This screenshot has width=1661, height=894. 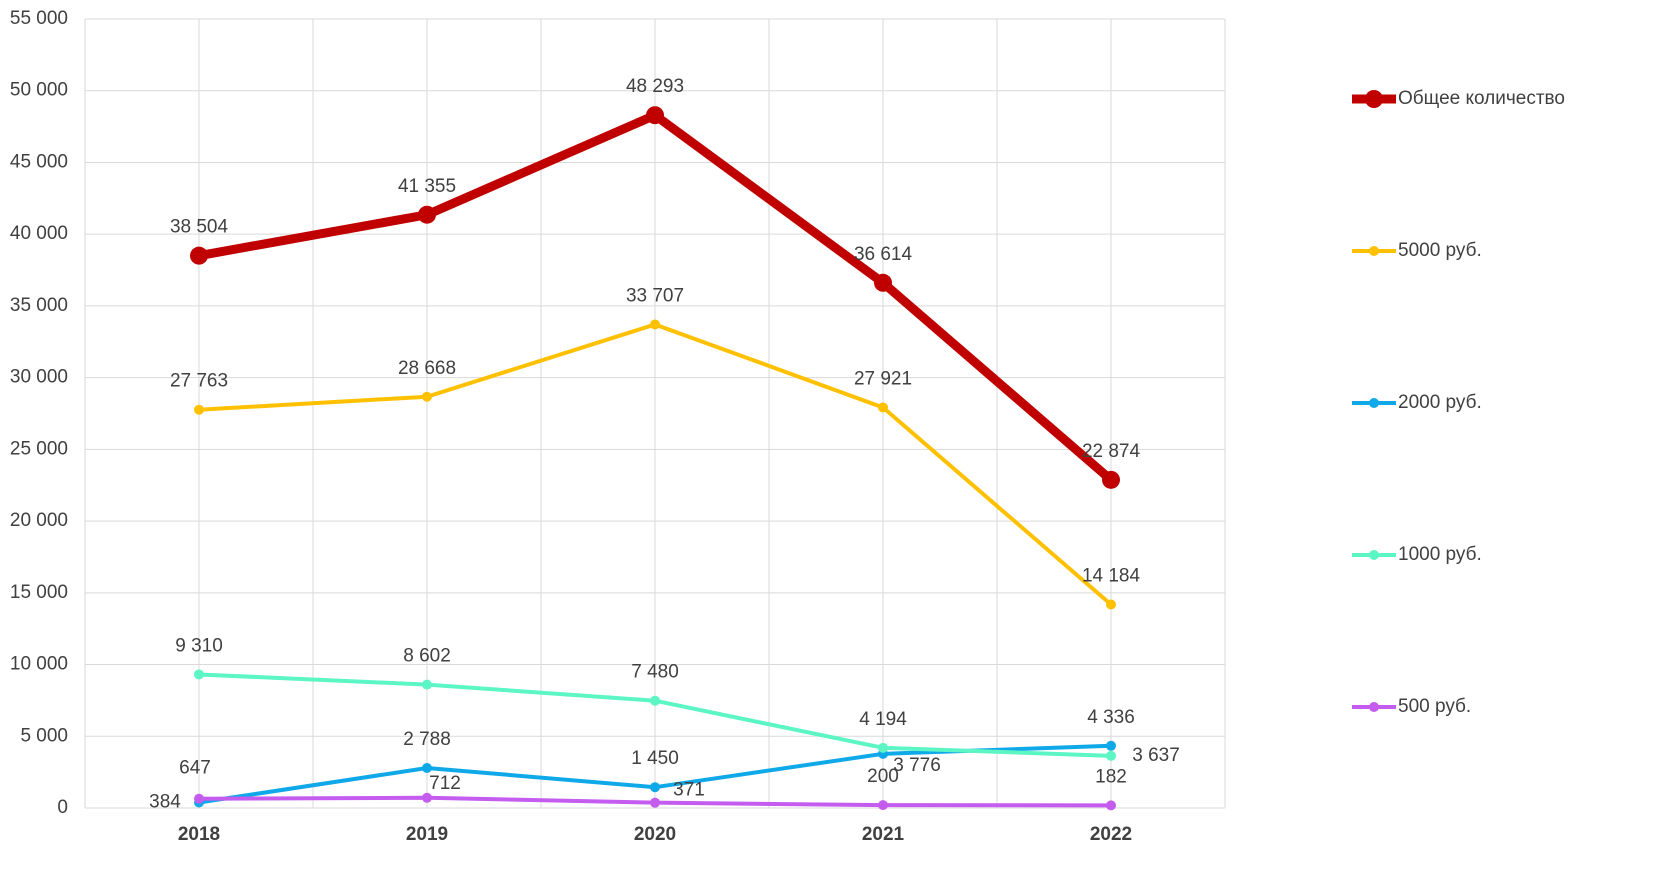 I want to click on data-label: 36 614, so click(x=883, y=254).